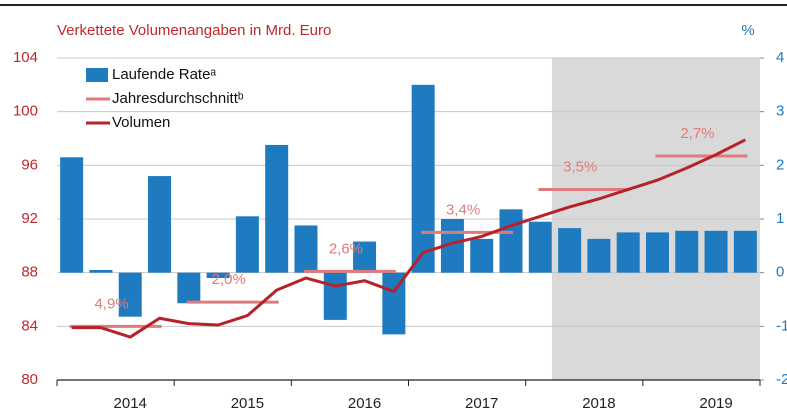  What do you see at coordinates (29, 164) in the screenshot?
I see `y-tick-label: 96` at bounding box center [29, 164].